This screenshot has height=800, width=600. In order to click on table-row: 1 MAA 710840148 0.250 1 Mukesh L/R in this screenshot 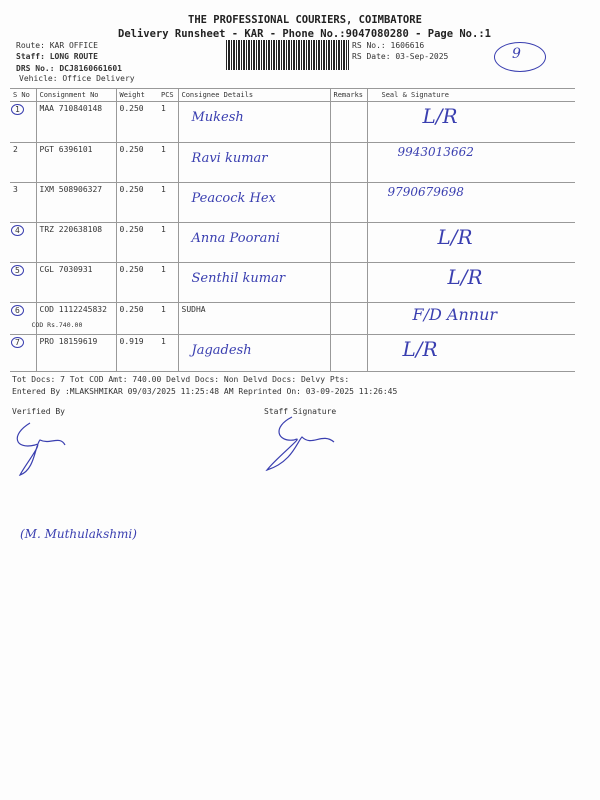, I will do `click(292, 122)`.